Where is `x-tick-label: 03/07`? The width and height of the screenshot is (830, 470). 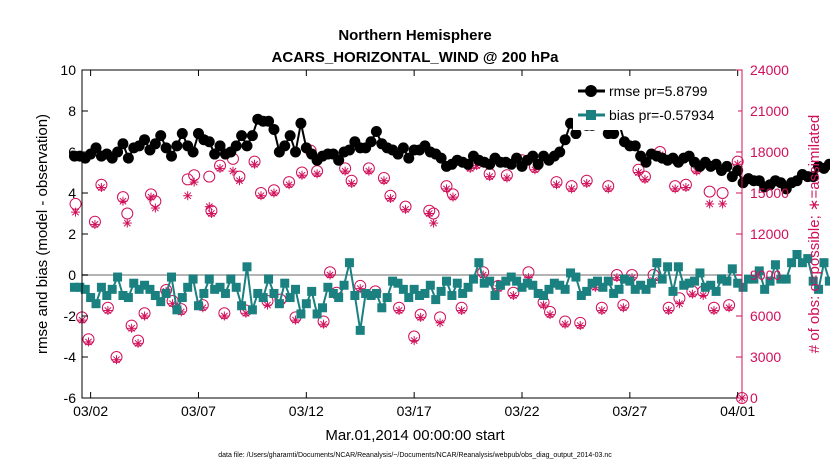
x-tick-label: 03/07 is located at coordinates (198, 411).